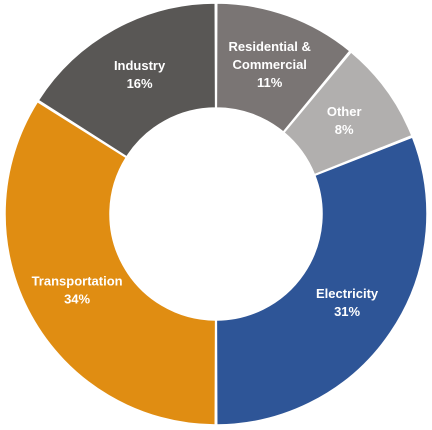  What do you see at coordinates (344, 120) in the screenshot?
I see `slice-label-1: Other 8%` at bounding box center [344, 120].